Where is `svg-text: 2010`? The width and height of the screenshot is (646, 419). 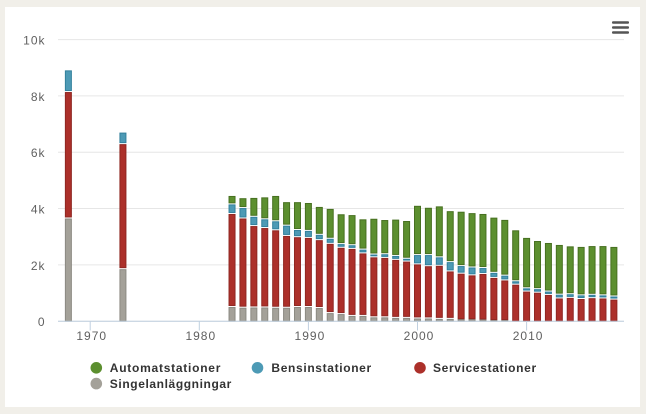
svg-text: 2010 is located at coordinates (528, 336).